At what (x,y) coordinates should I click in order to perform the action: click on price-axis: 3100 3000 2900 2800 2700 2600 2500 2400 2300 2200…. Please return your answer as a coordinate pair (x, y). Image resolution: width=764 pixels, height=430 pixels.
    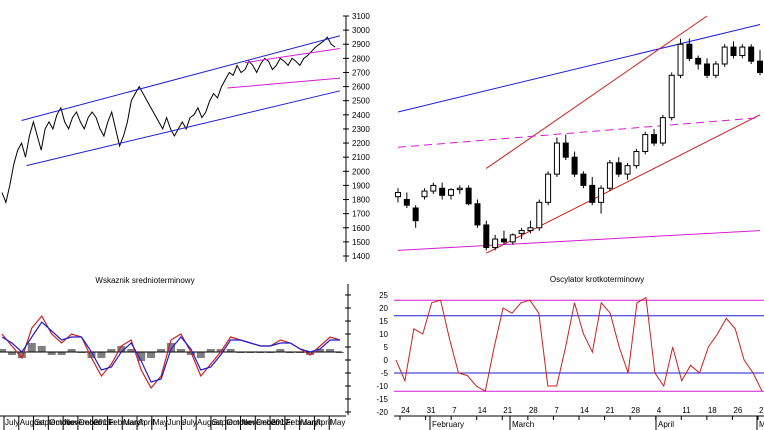
    Looking at the image, I should click on (356, 137).